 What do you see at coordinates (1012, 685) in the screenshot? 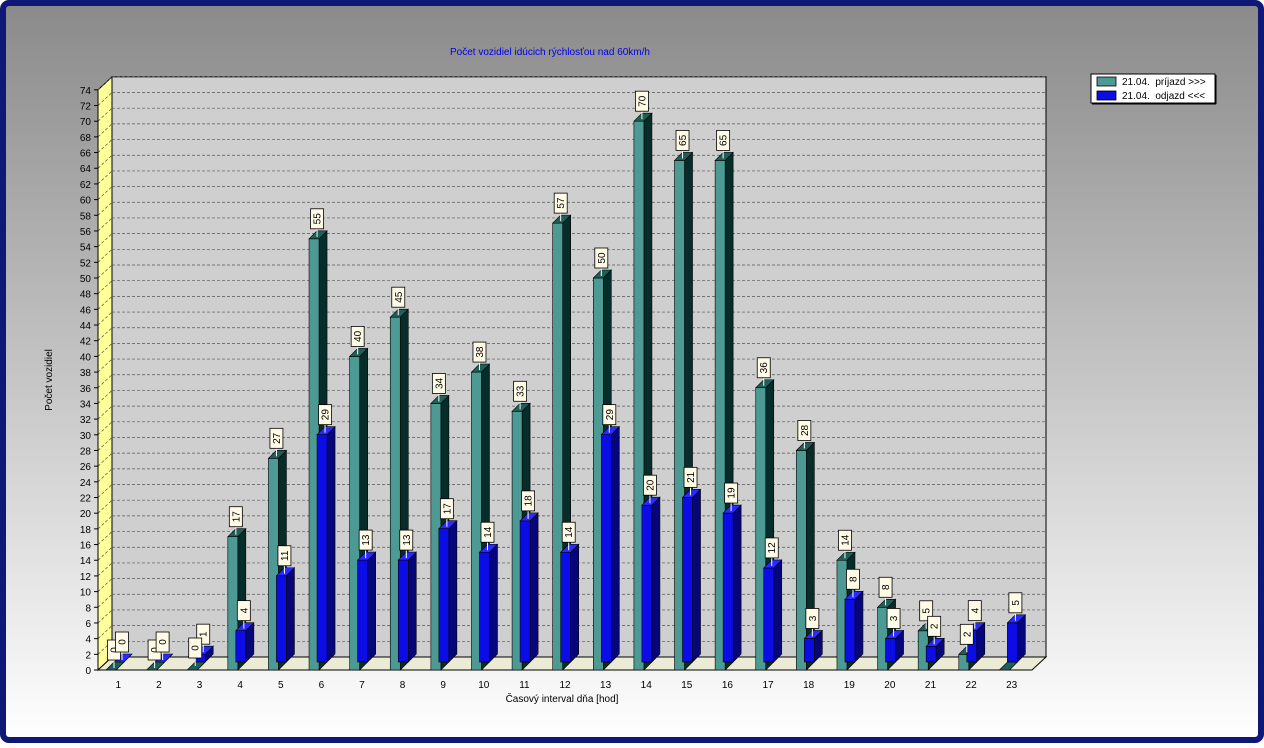
I see `x-tick-label: 23` at bounding box center [1012, 685].